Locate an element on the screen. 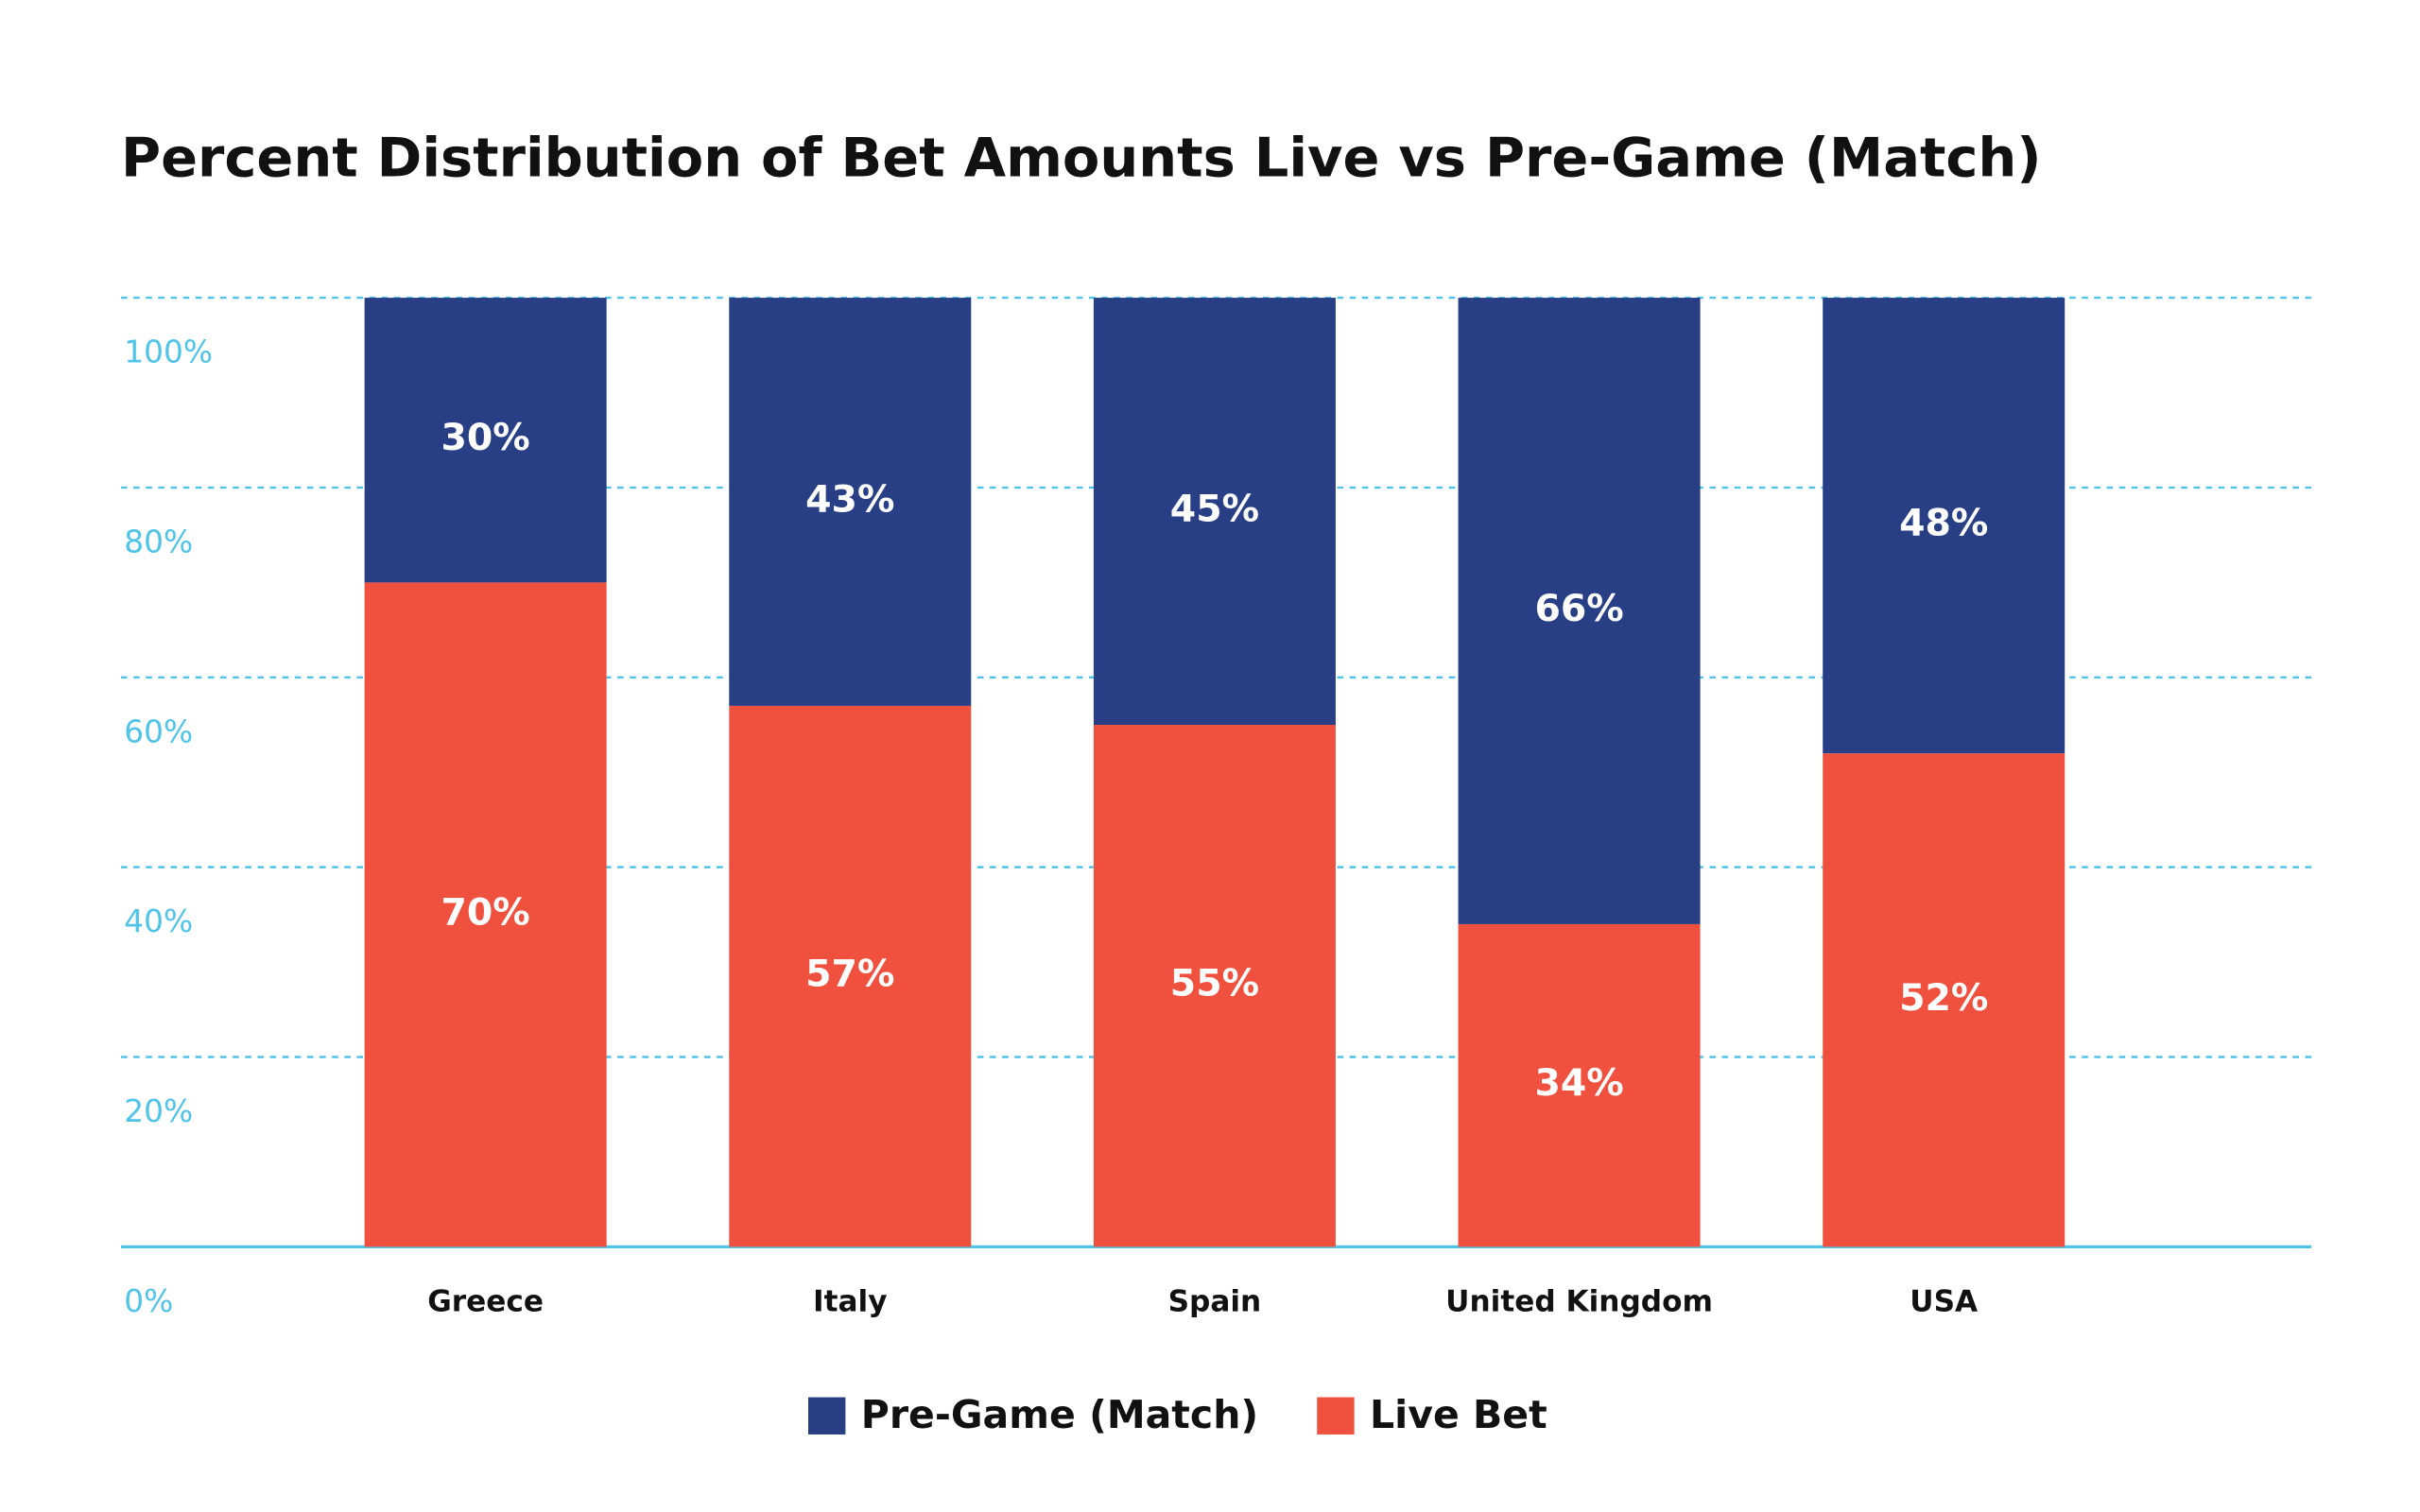 The width and height of the screenshot is (2420, 1512). y-tick-label: 100% is located at coordinates (169, 352).